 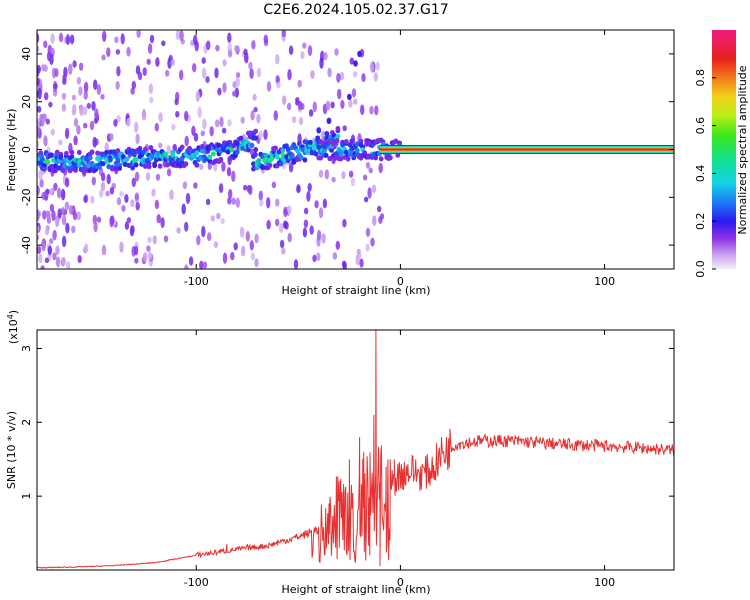 What do you see at coordinates (355, 589) in the screenshot?
I see `snr-x-label: Height of straight line (km)` at bounding box center [355, 589].